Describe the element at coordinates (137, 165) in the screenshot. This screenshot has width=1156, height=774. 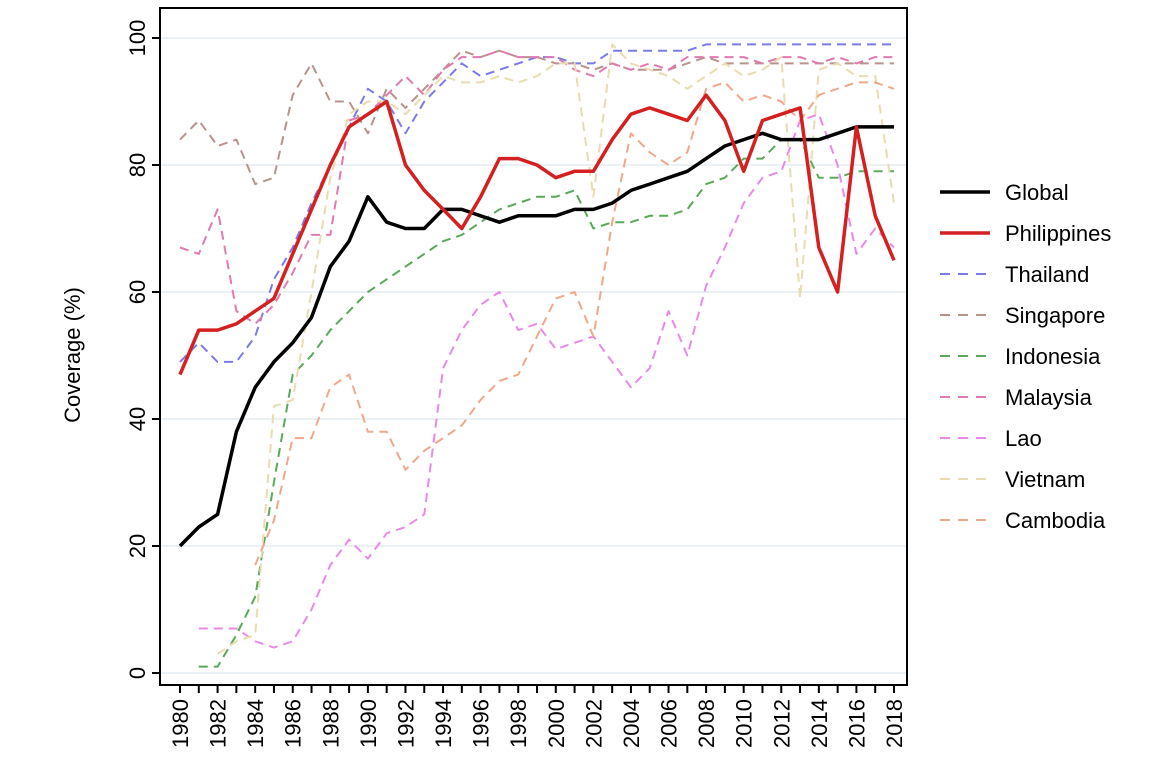
I see `y-tick-label: 80` at that location.